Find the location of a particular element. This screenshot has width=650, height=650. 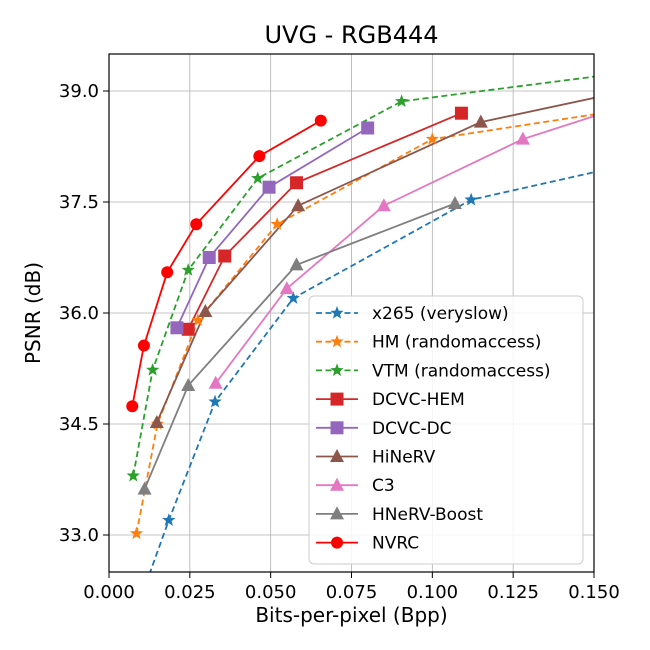

x-tick-label: 0.100 is located at coordinates (433, 592).